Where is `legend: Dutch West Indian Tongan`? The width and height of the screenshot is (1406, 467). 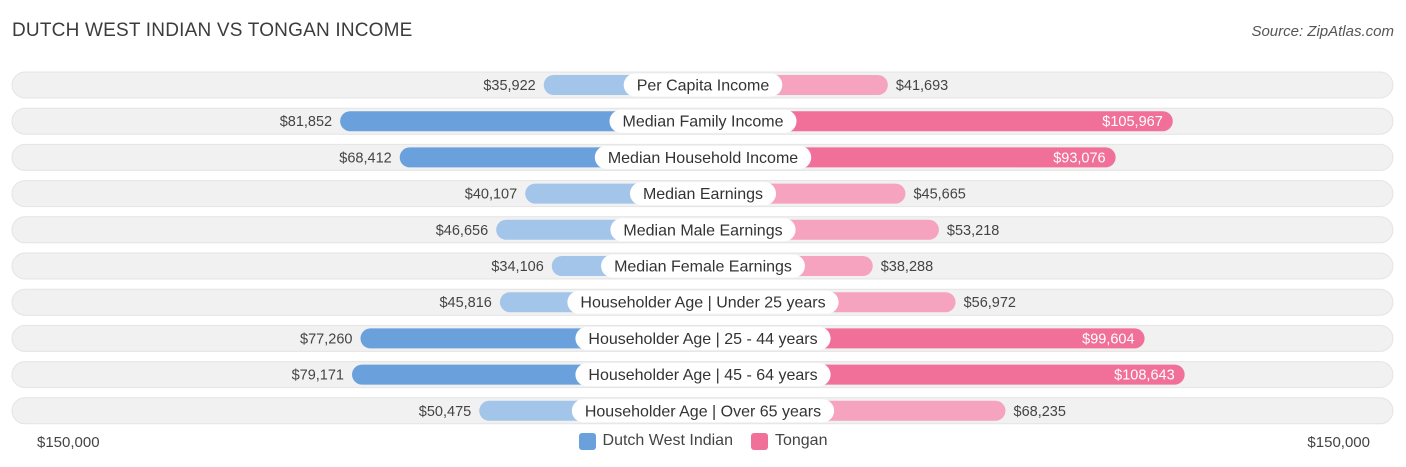
legend: Dutch West Indian Tongan is located at coordinates (703, 441).